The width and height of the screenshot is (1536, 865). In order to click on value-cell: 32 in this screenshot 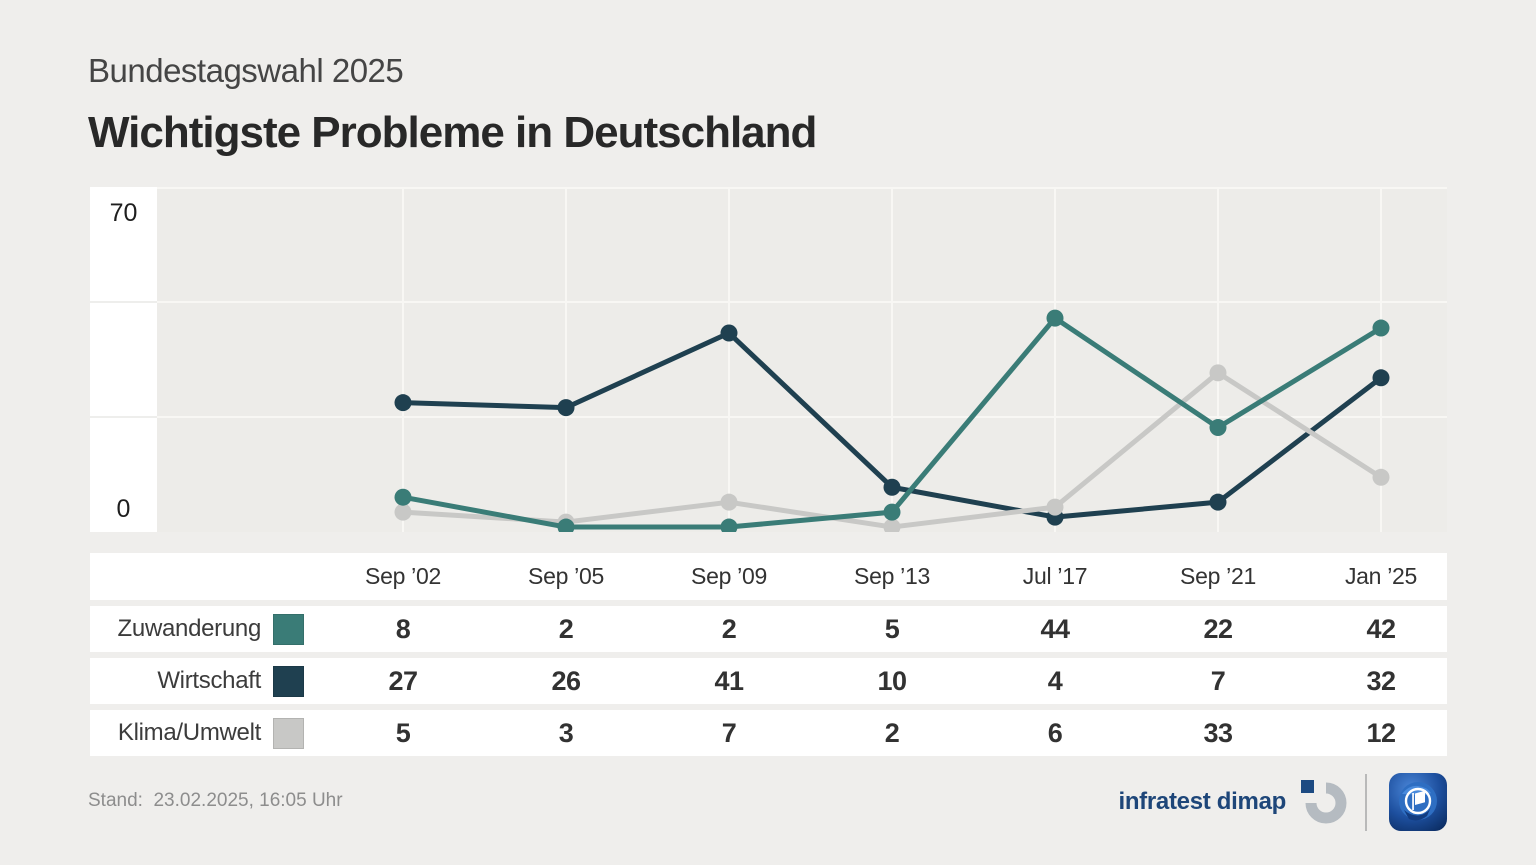, I will do `click(1381, 681)`.